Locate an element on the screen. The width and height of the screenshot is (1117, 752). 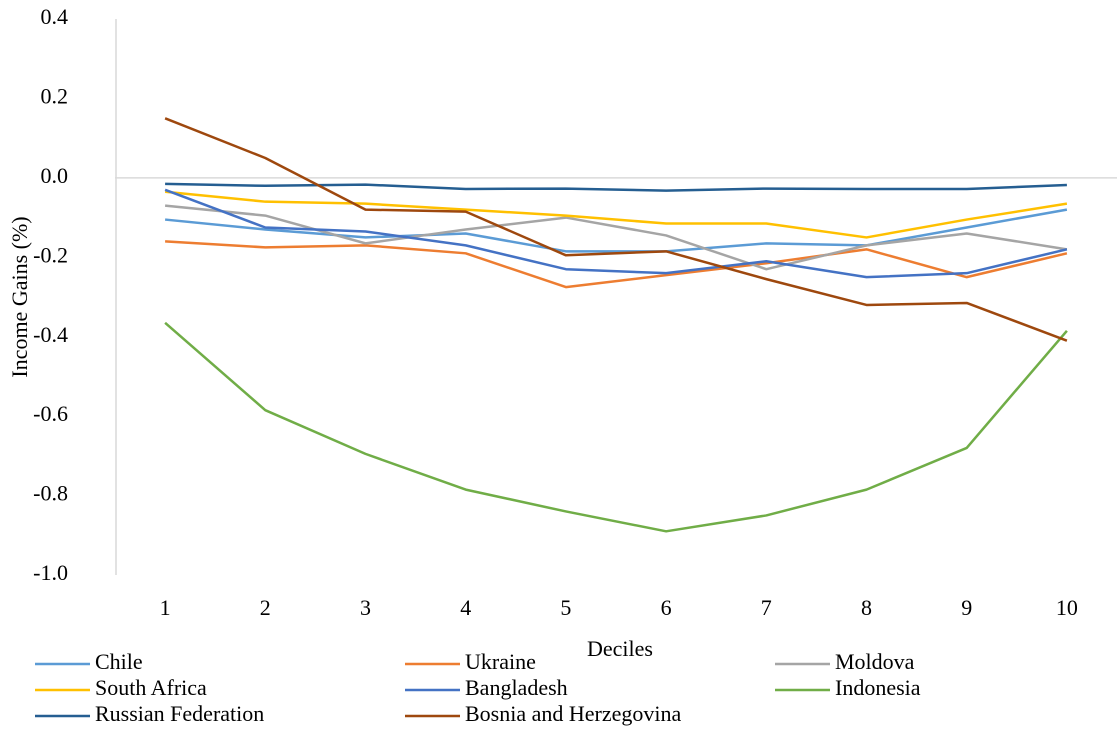
x-tick-label: 4 is located at coordinates (465, 607).